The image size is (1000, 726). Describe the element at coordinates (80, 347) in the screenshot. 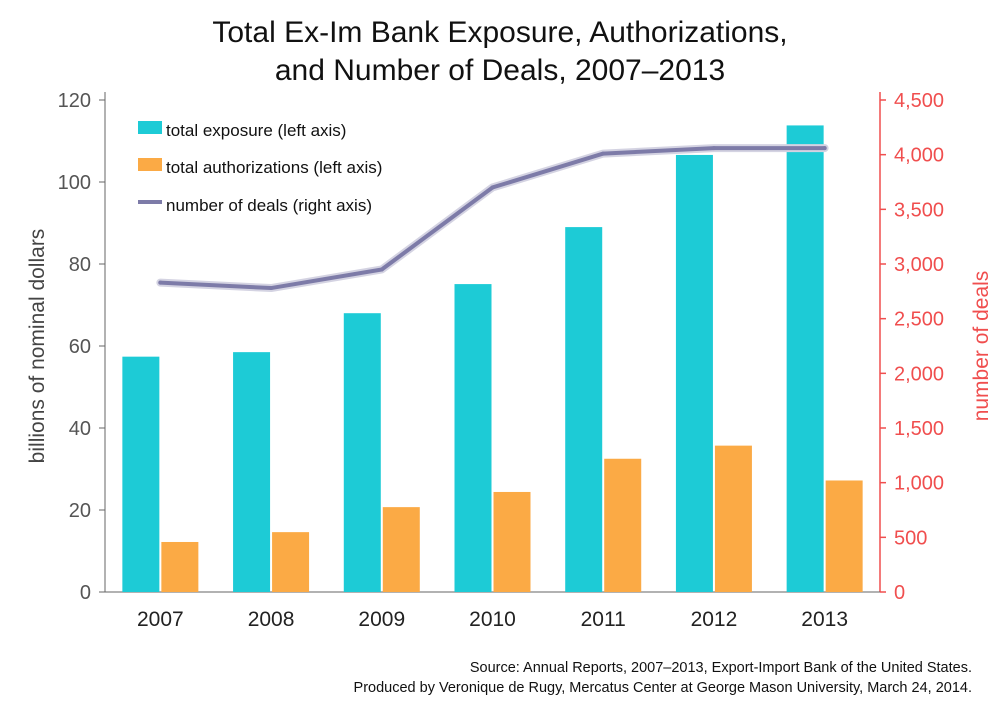

I see `left-tick-label: 60` at that location.